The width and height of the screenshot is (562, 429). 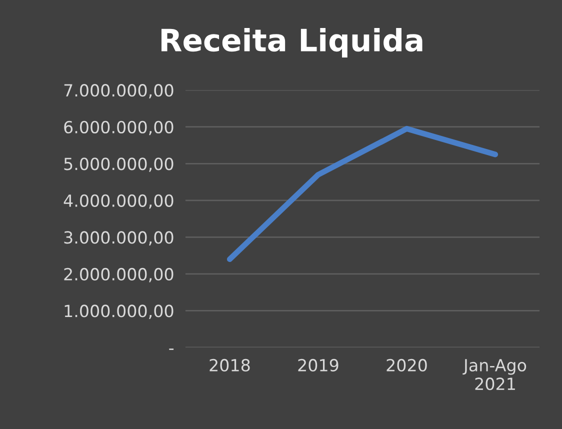 What do you see at coordinates (494, 374) in the screenshot?
I see `x-tick-label: Jan-Ago 2021` at bounding box center [494, 374].